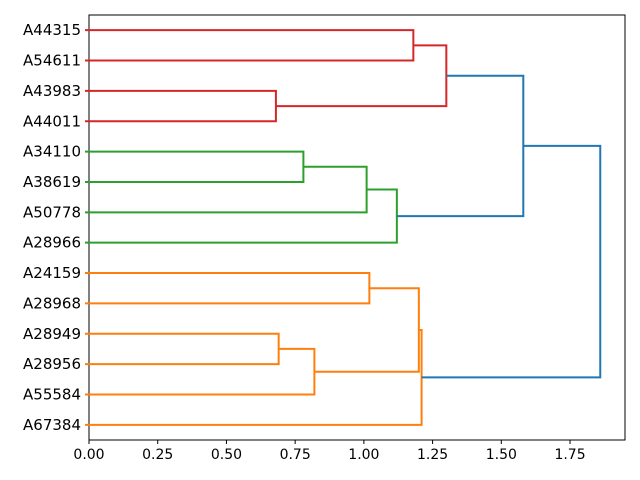 Image resolution: width=640 pixels, height=480 pixels. What do you see at coordinates (52, 61) in the screenshot?
I see `leaf-label-A54611: A54611` at bounding box center [52, 61].